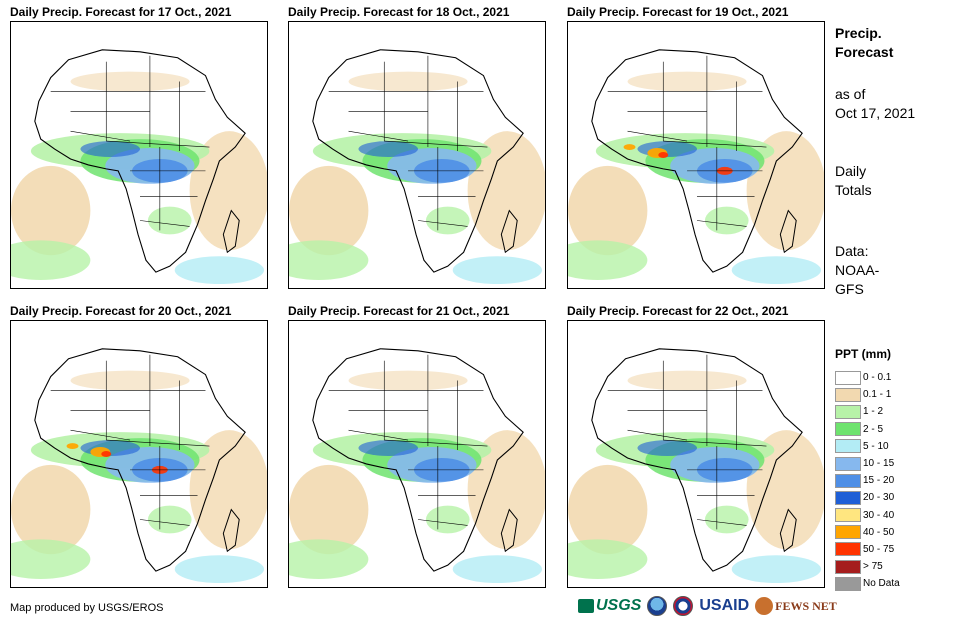 Image resolution: width=967 pixels, height=626 pixels. I want to click on legend-label: 0 - 0.1, so click(877, 378).